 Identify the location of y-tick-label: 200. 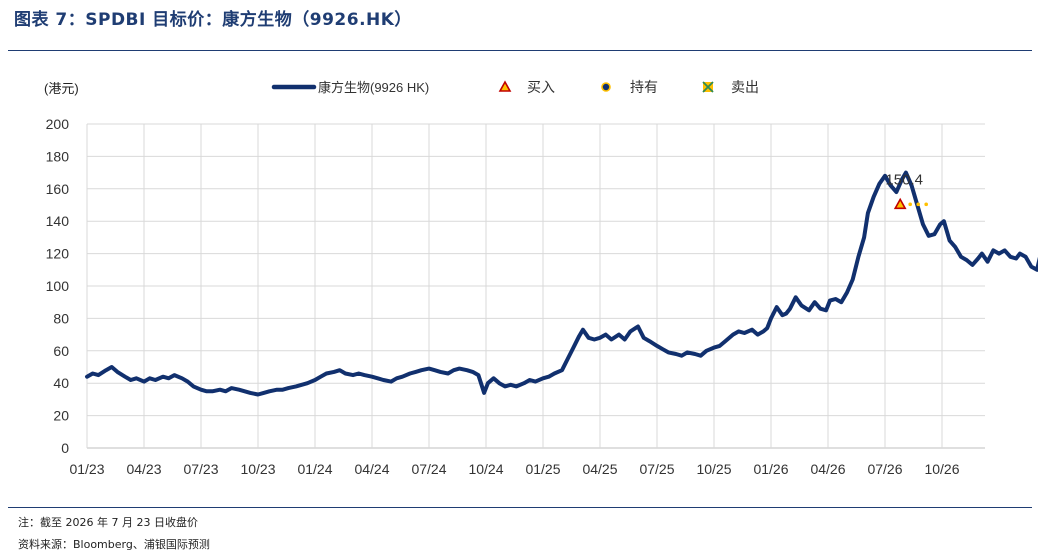
(58, 124).